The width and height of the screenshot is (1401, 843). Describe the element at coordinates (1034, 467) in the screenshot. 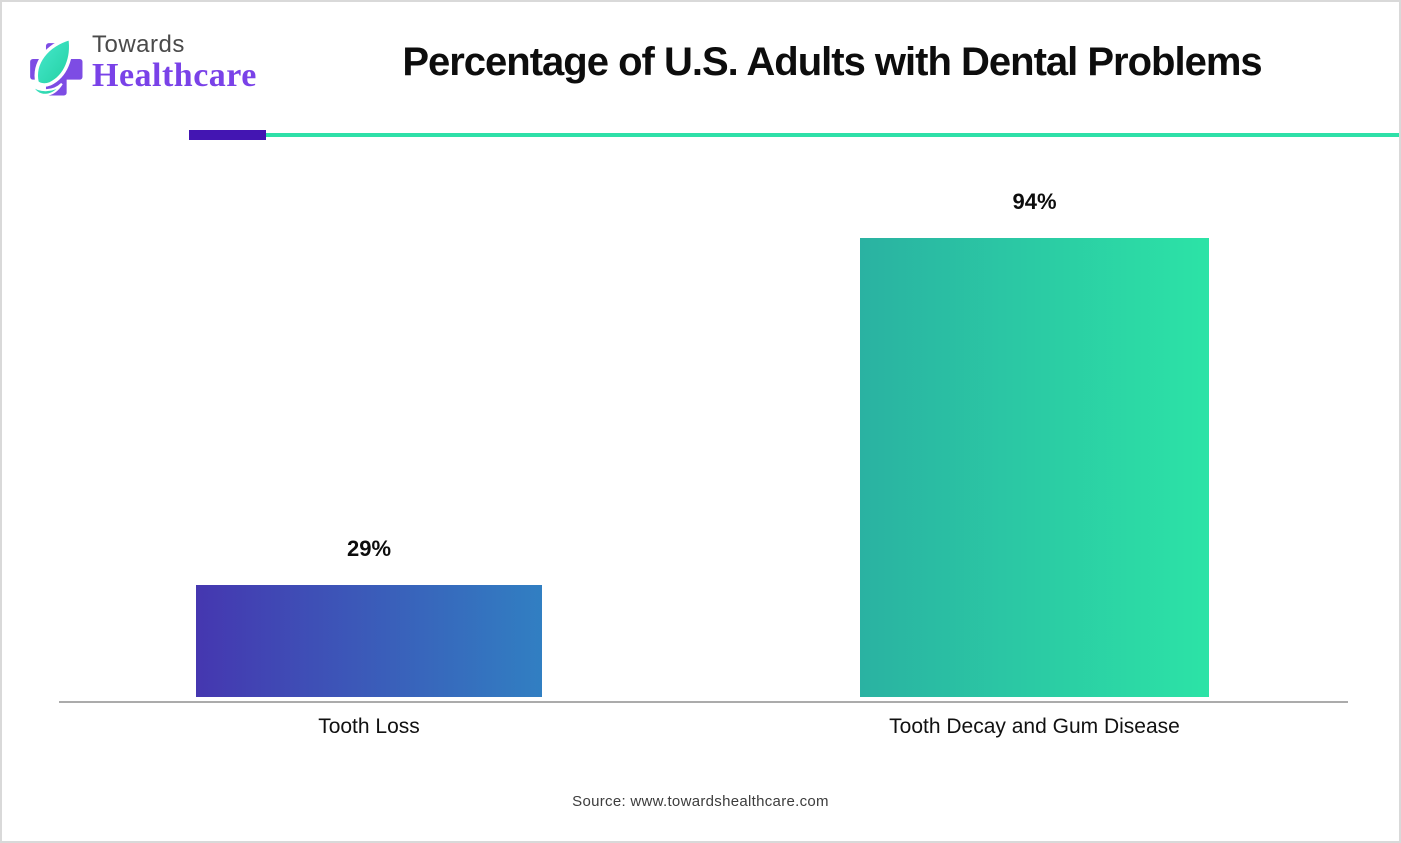

I see `bar-tooth-decay` at that location.